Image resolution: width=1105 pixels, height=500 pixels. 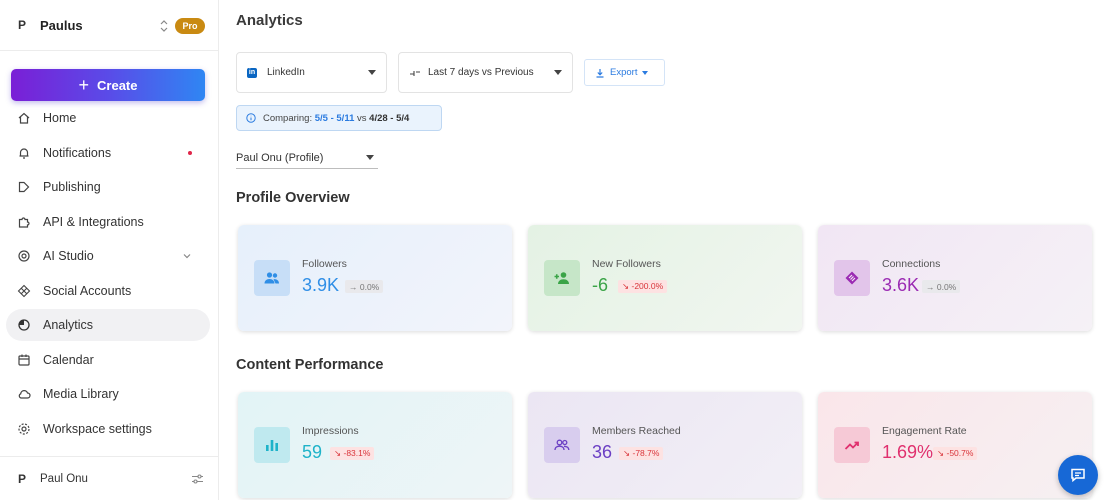 I want to click on ai-icon, so click(x=24, y=256).